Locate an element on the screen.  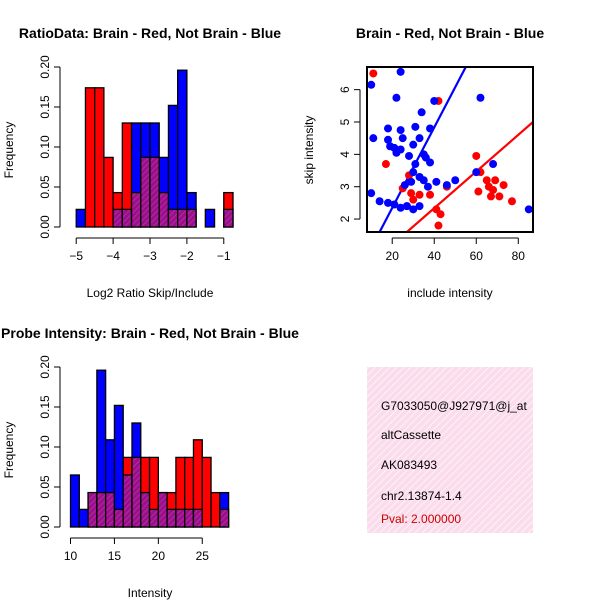
scatter-x-tick-label: 40 is located at coordinates (435, 256).